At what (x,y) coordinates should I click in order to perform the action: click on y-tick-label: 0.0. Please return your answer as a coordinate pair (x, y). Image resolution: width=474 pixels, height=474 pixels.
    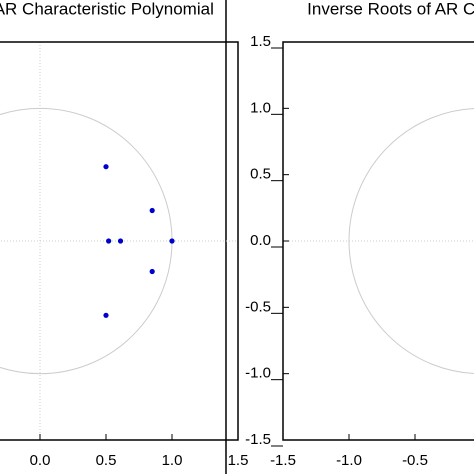
    Looking at the image, I should click on (260, 240).